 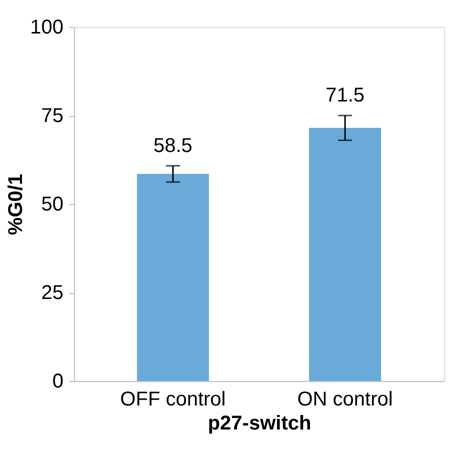 I want to click on y-tick-label: 0, so click(x=58, y=381).